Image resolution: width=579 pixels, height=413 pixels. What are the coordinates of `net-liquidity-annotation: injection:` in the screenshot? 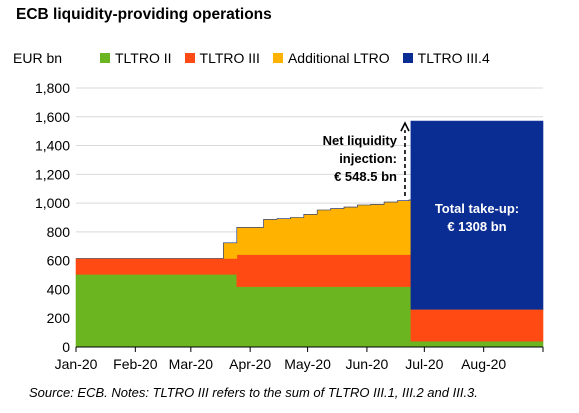 It's located at (368, 158).